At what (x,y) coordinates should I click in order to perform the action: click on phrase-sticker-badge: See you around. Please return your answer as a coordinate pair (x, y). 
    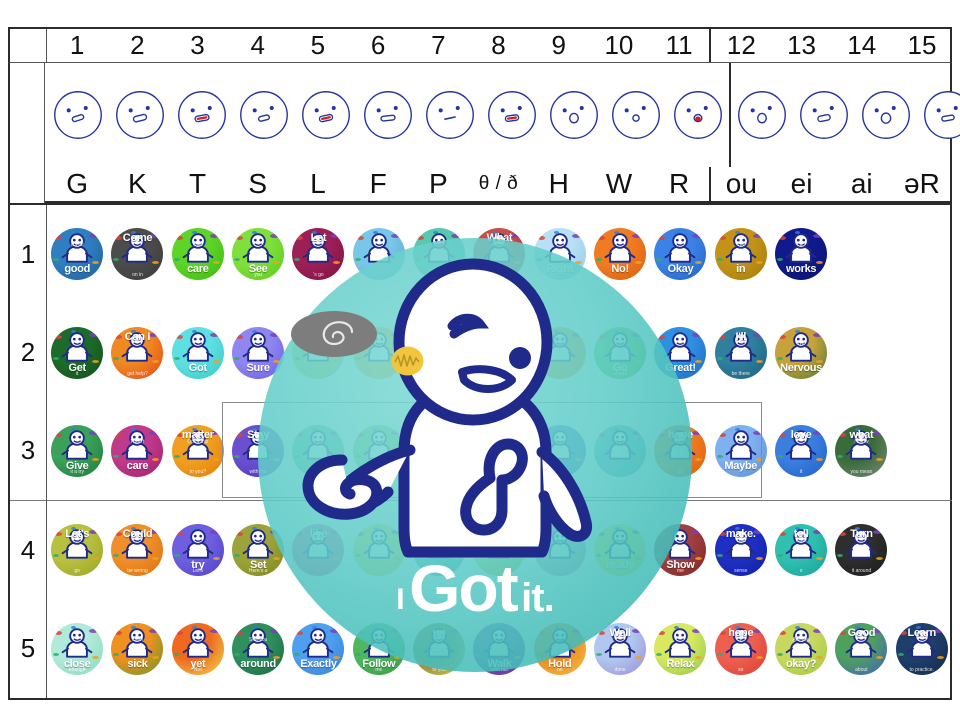
    Looking at the image, I should click on (258, 648).